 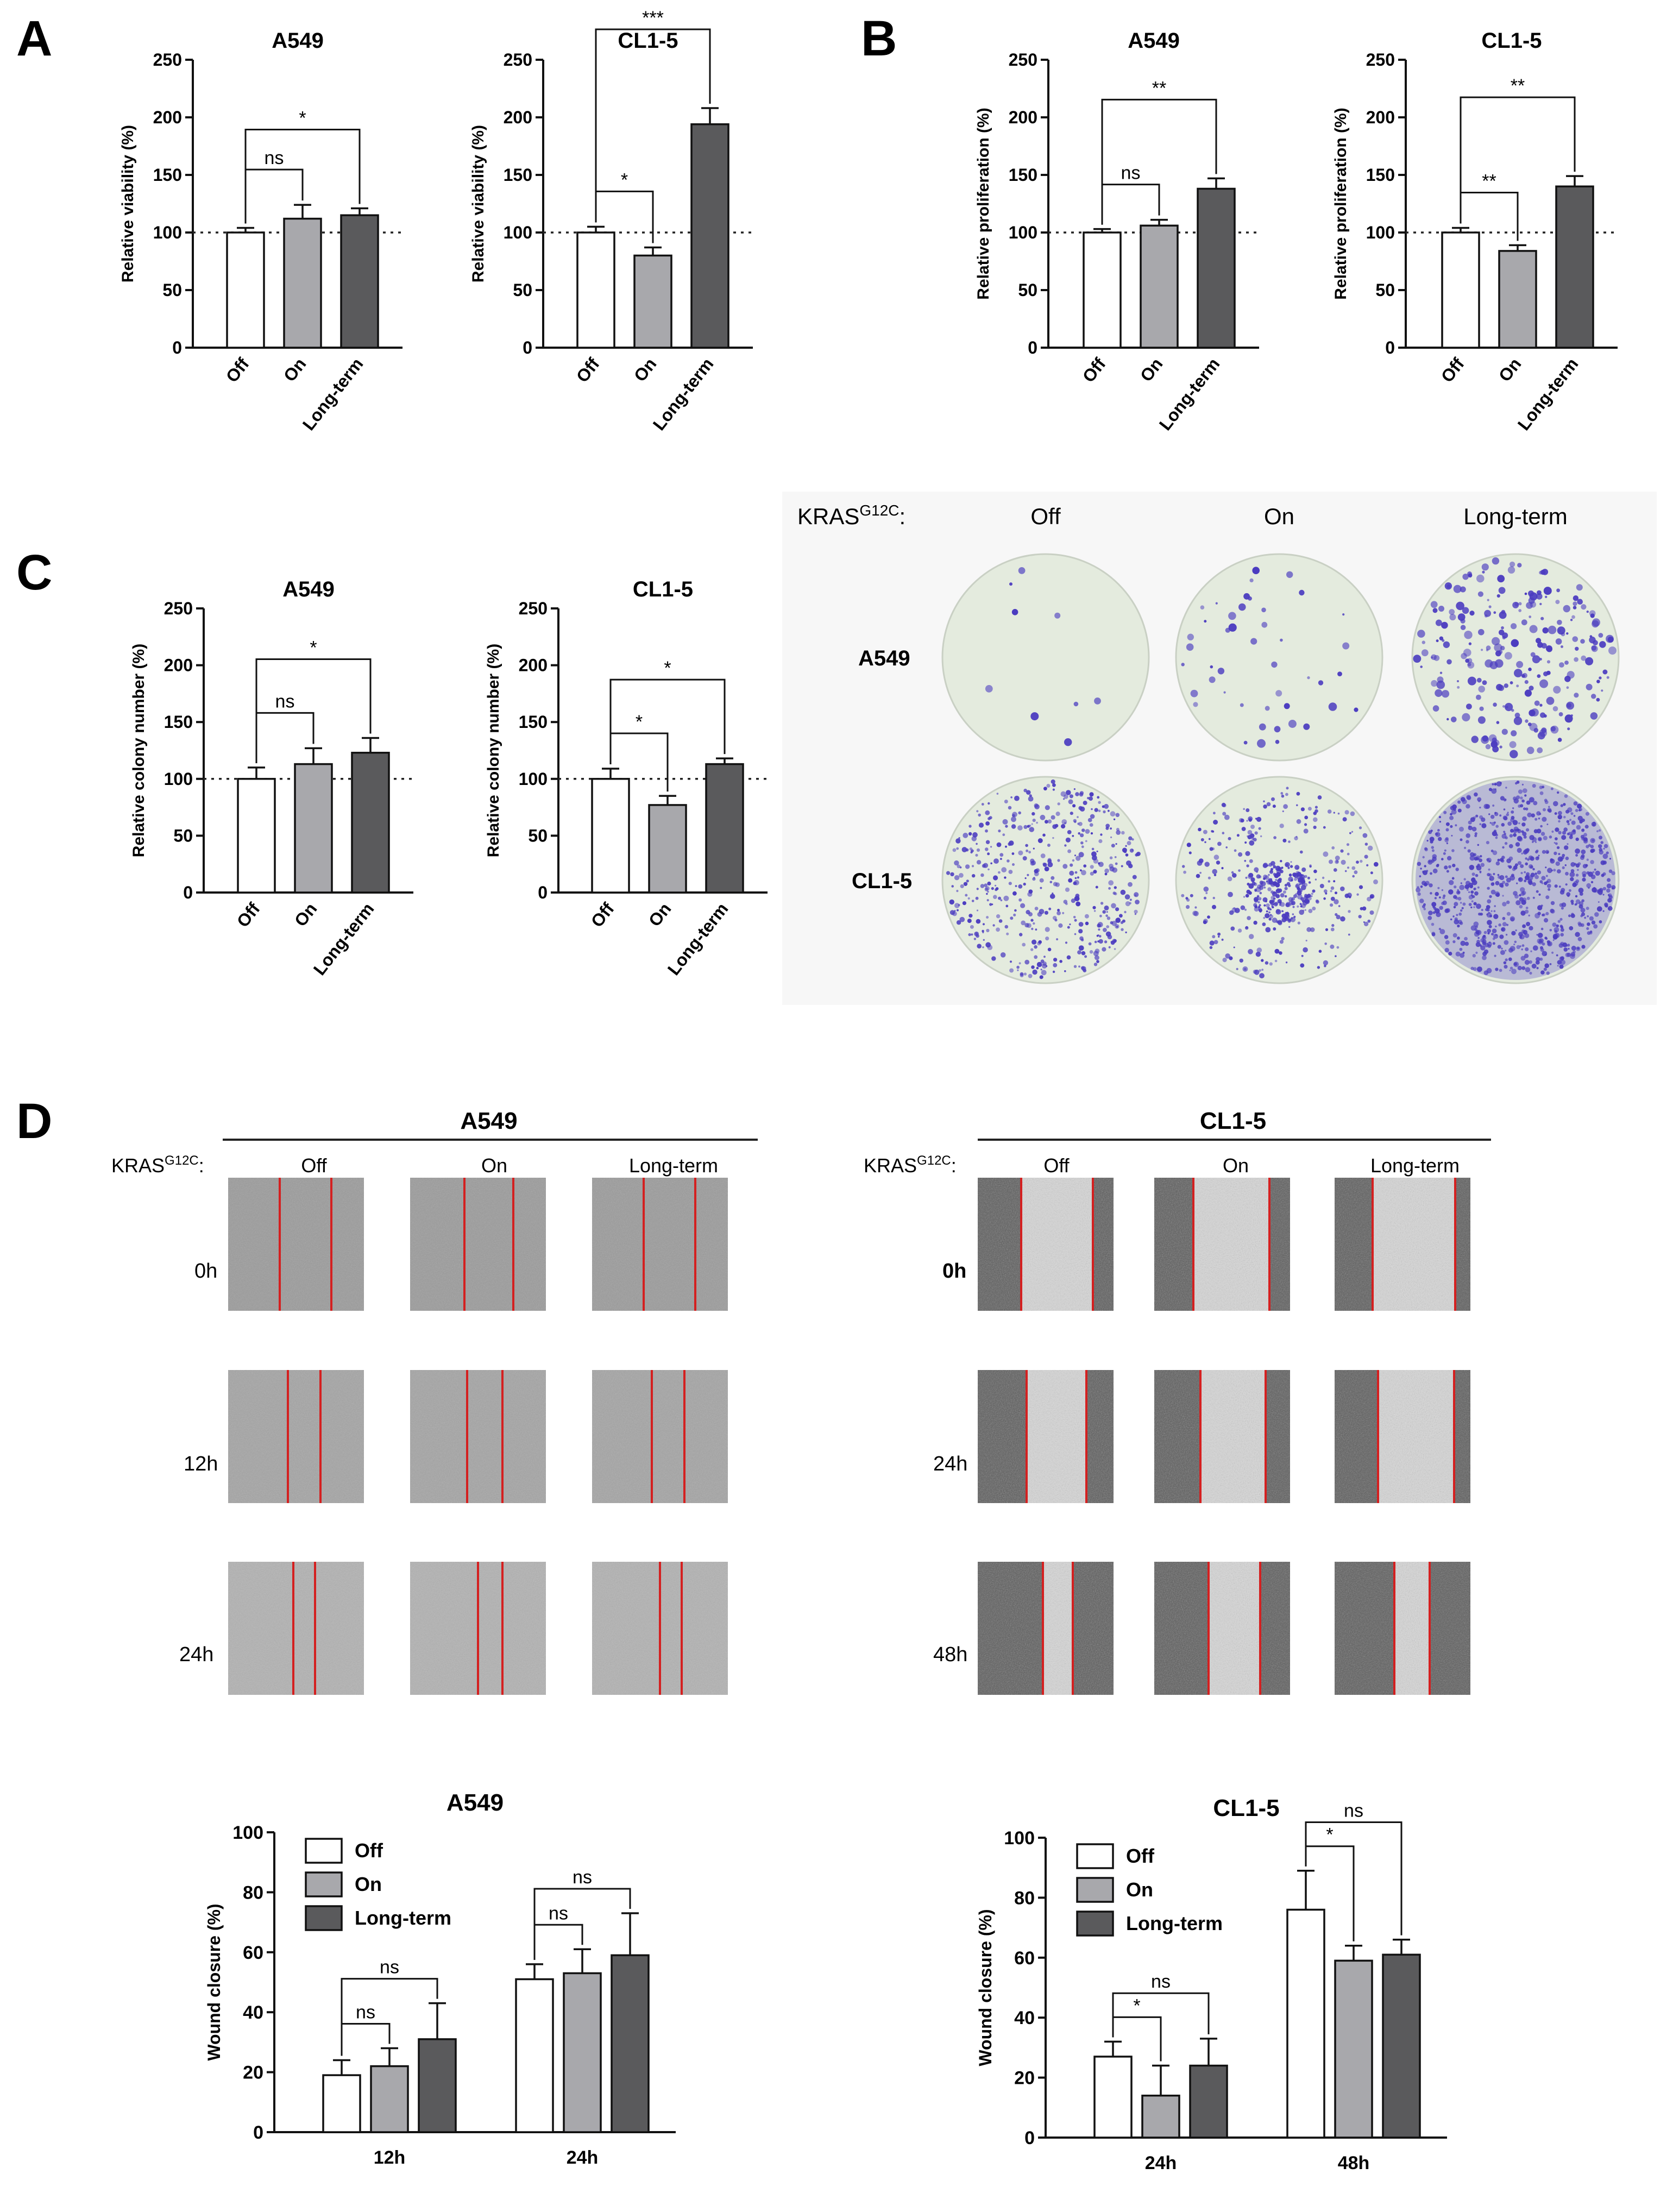 I want to click on wound-photo-a549-0h-off, so click(x=296, y=1244).